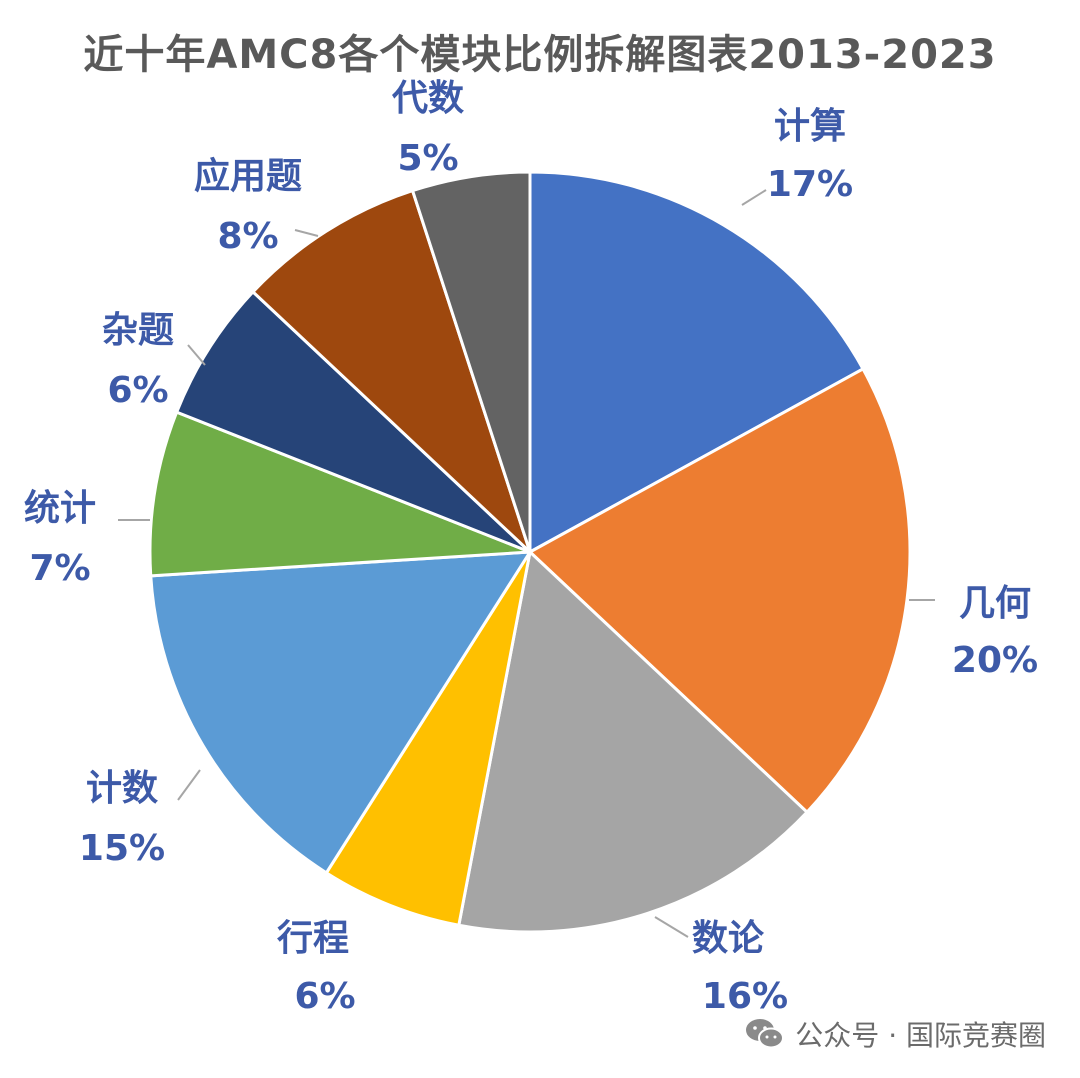 Image resolution: width=1080 pixels, height=1078 pixels. What do you see at coordinates (810, 184) in the screenshot?
I see `slice-percent-label: 17%` at bounding box center [810, 184].